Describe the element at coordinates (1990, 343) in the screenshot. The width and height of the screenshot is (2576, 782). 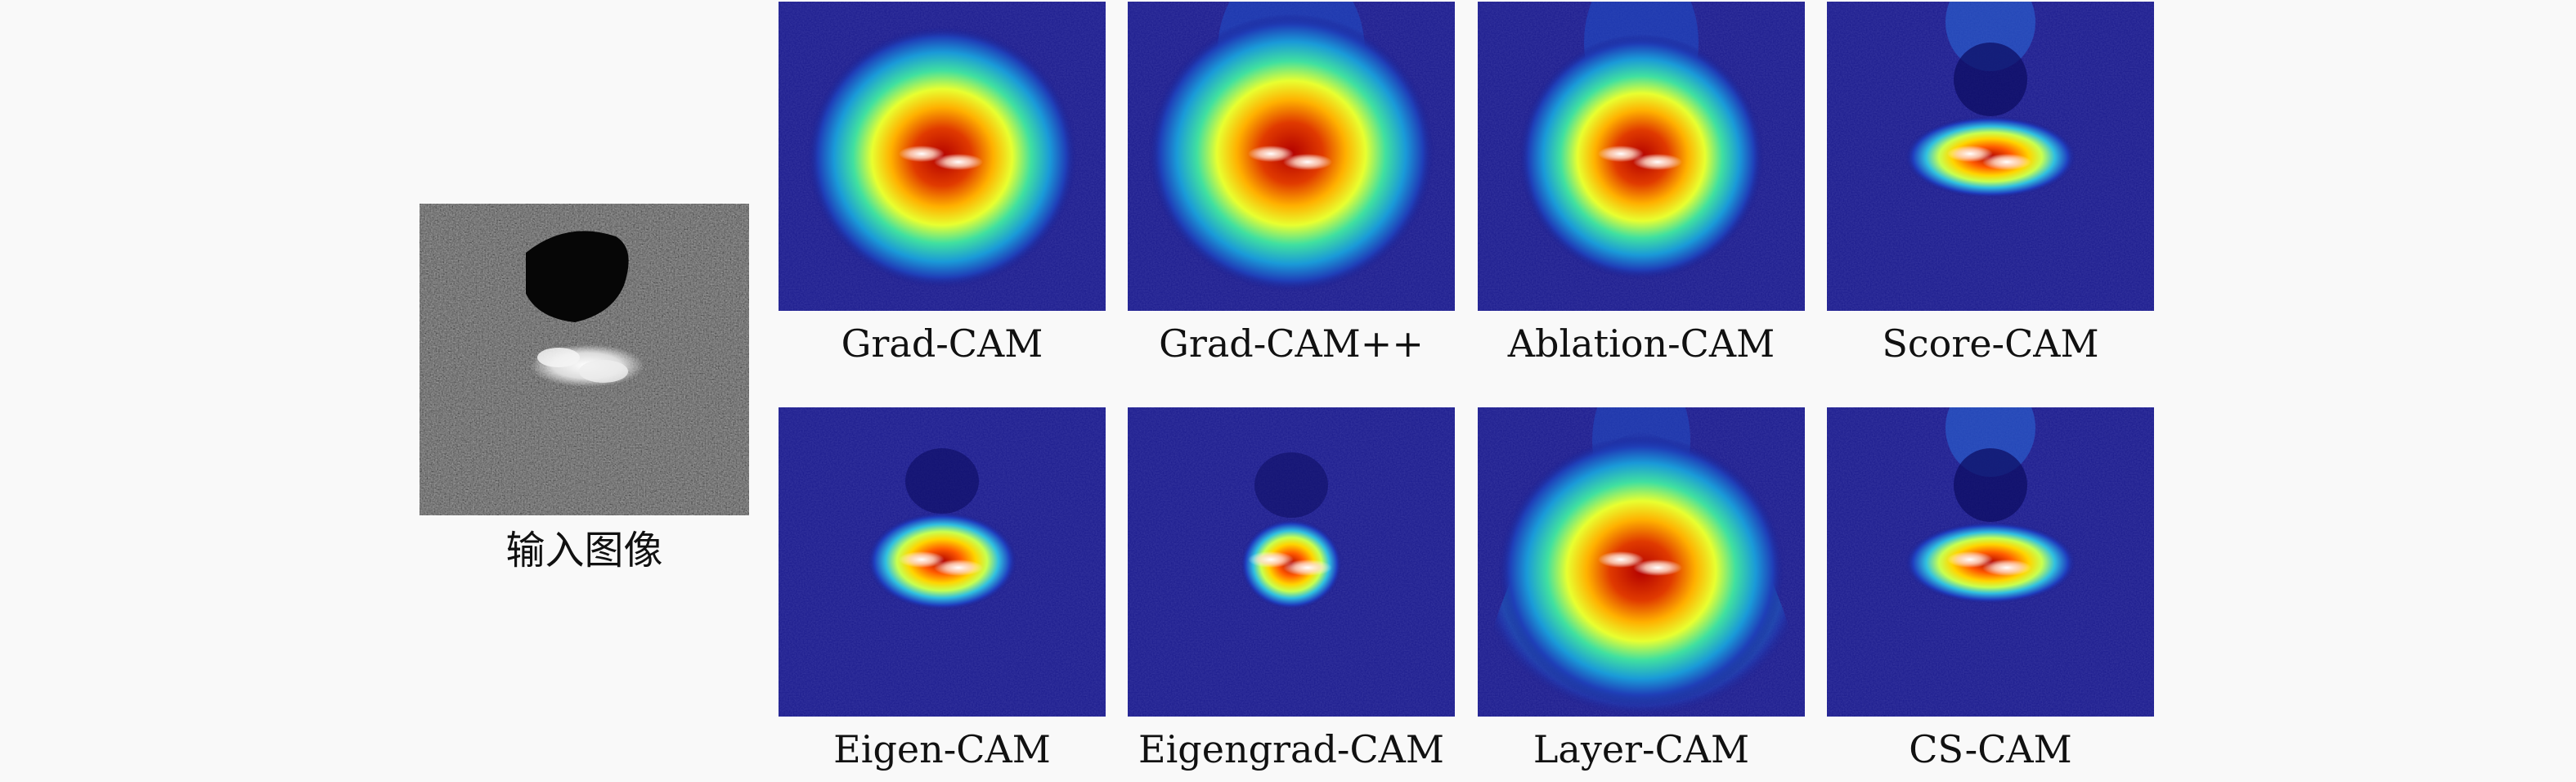
I see `heatmap-label-scorecam: Score-CAM` at that location.